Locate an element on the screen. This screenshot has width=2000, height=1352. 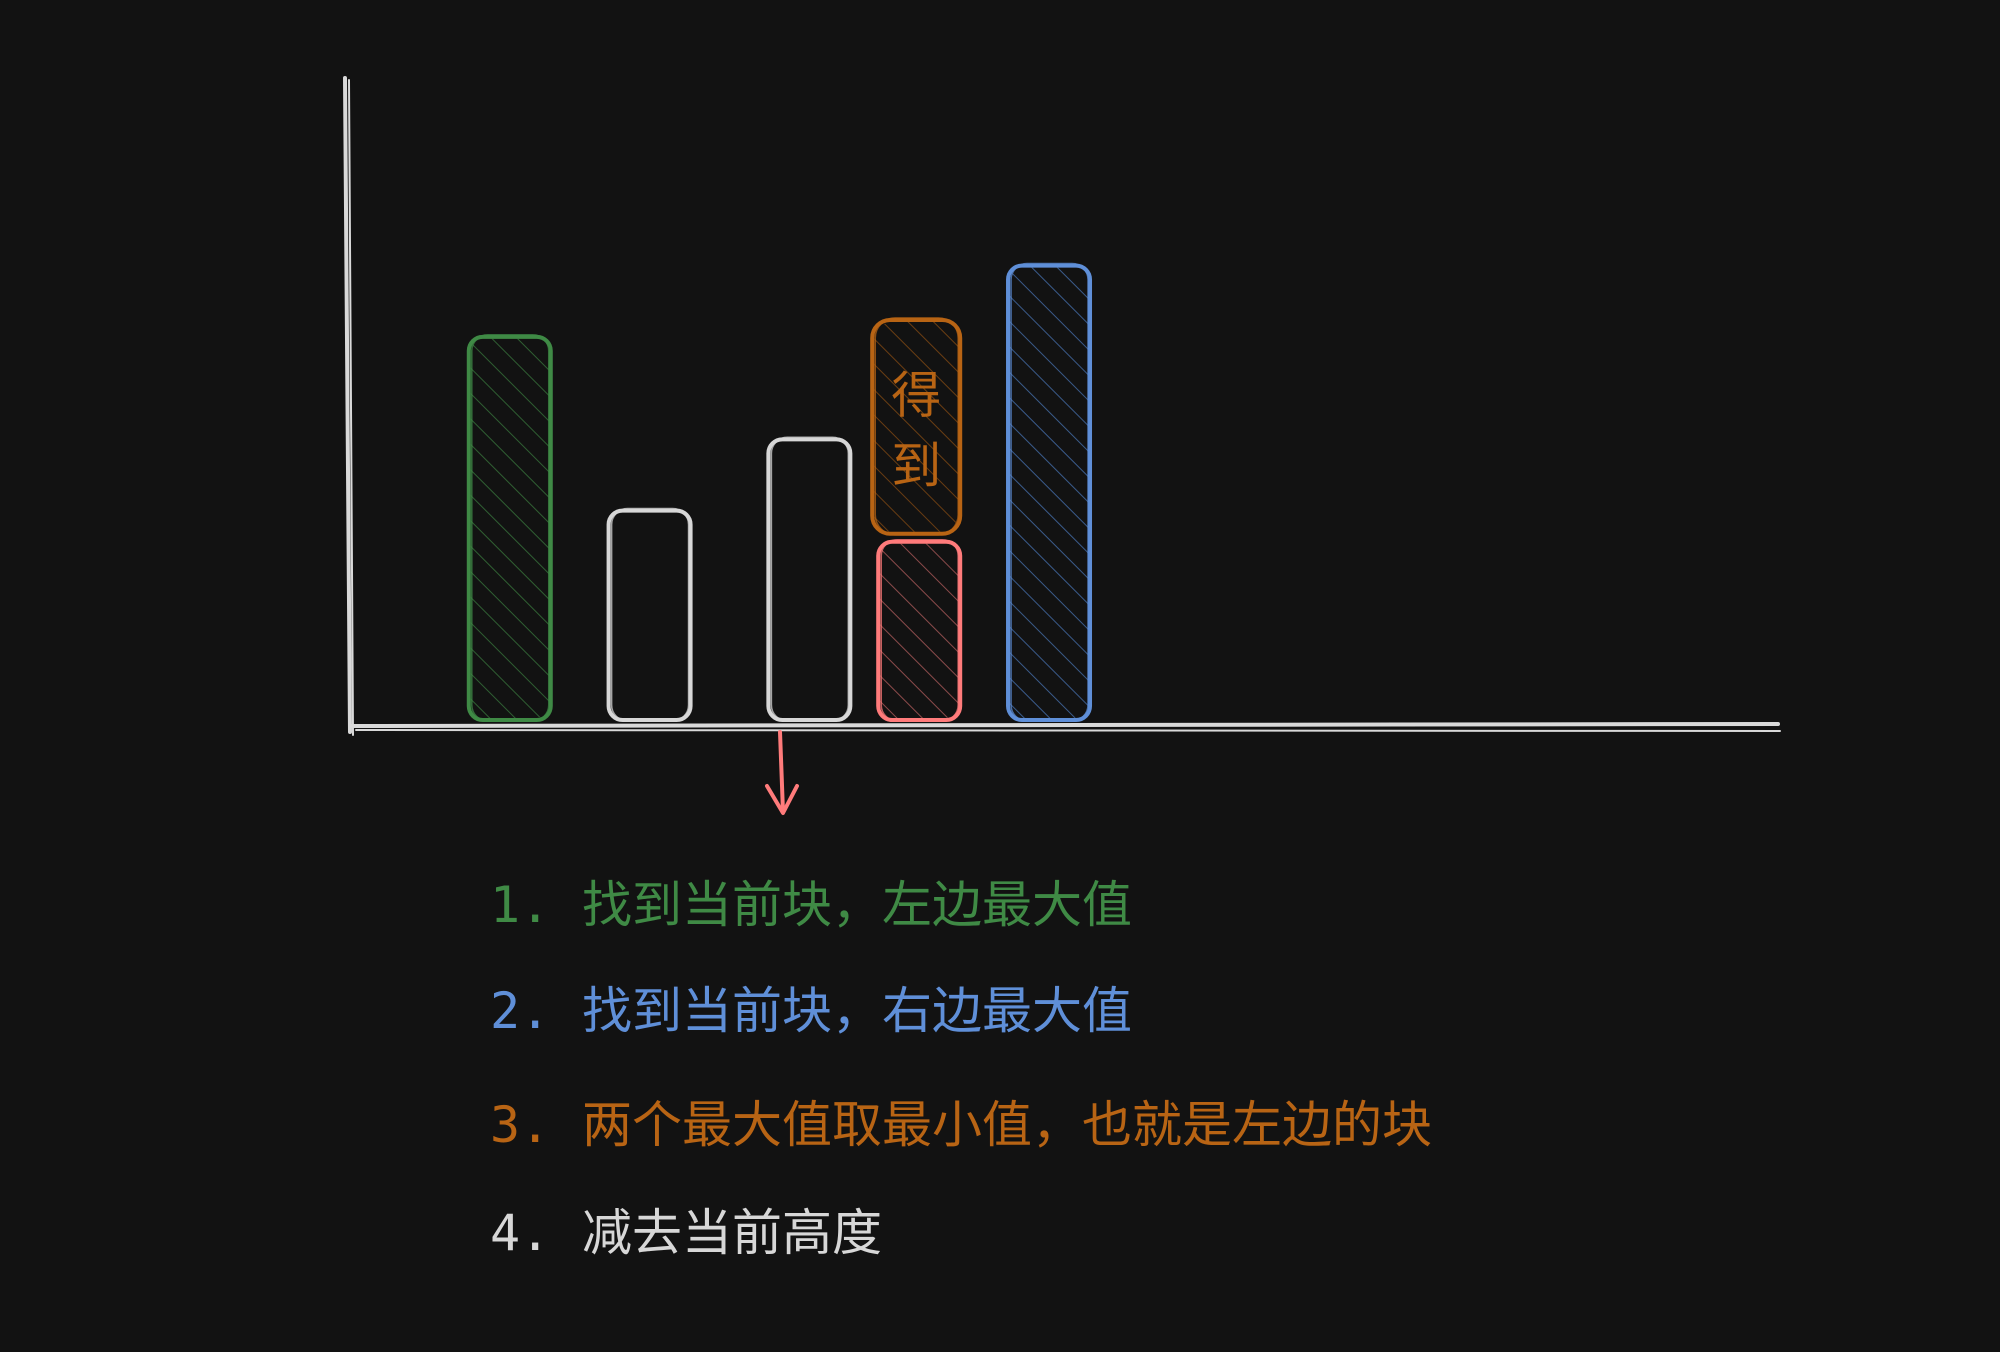
bar-4-outline-sketch is located at coordinates (920, 630).